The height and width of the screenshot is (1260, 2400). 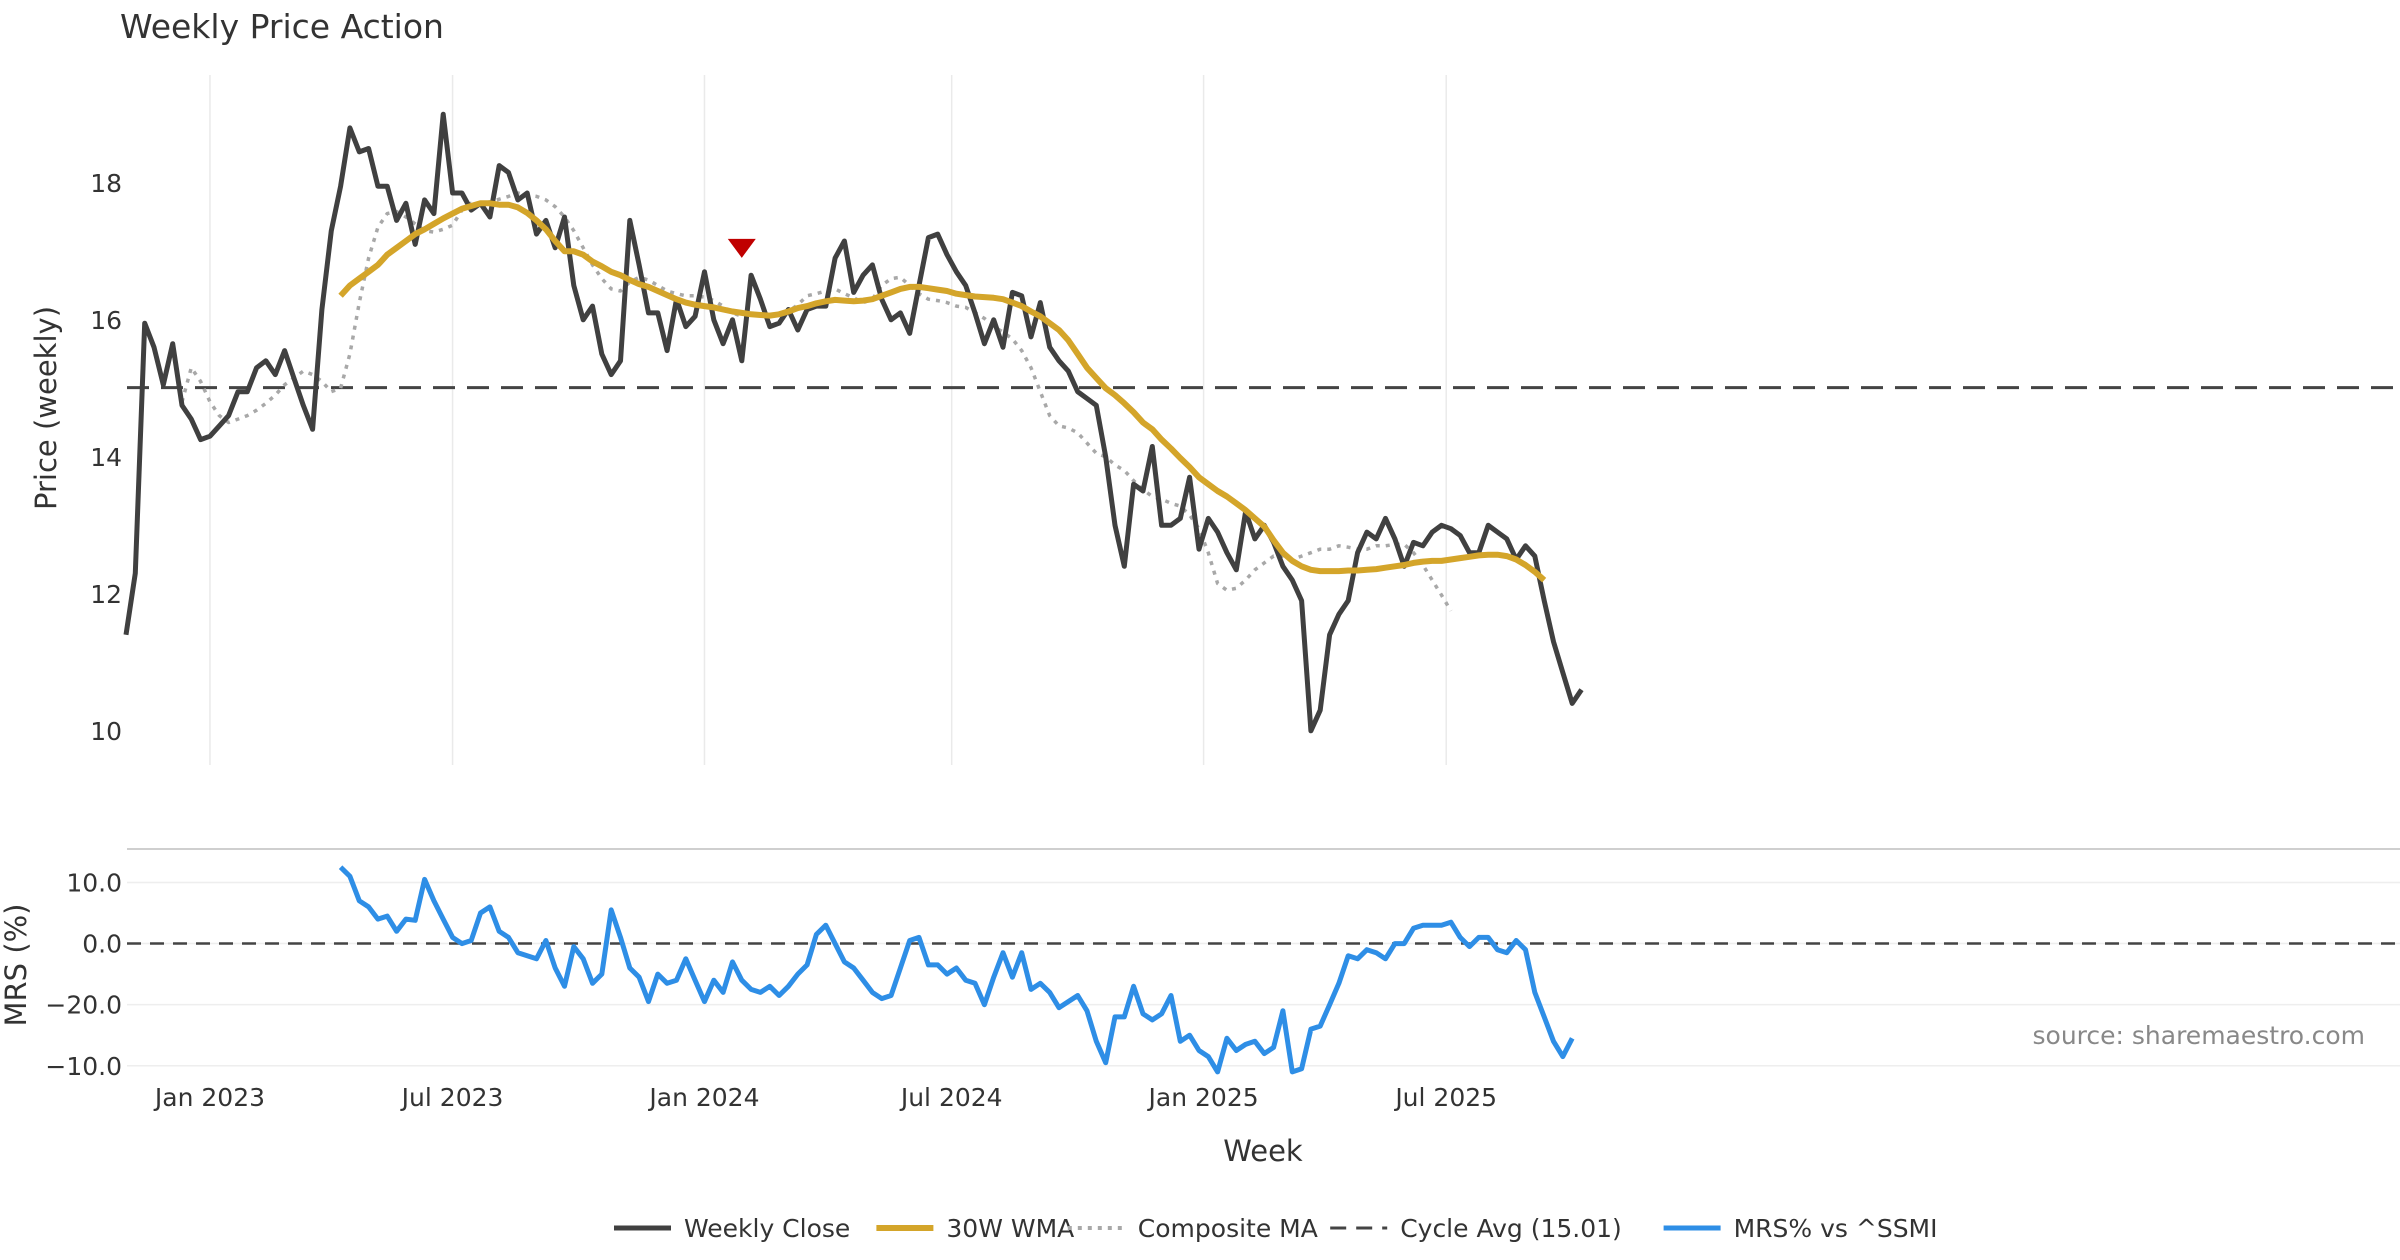 What do you see at coordinates (16, 965) in the screenshot?
I see `mrs-y-axis-label: MRS (%)` at bounding box center [16, 965].